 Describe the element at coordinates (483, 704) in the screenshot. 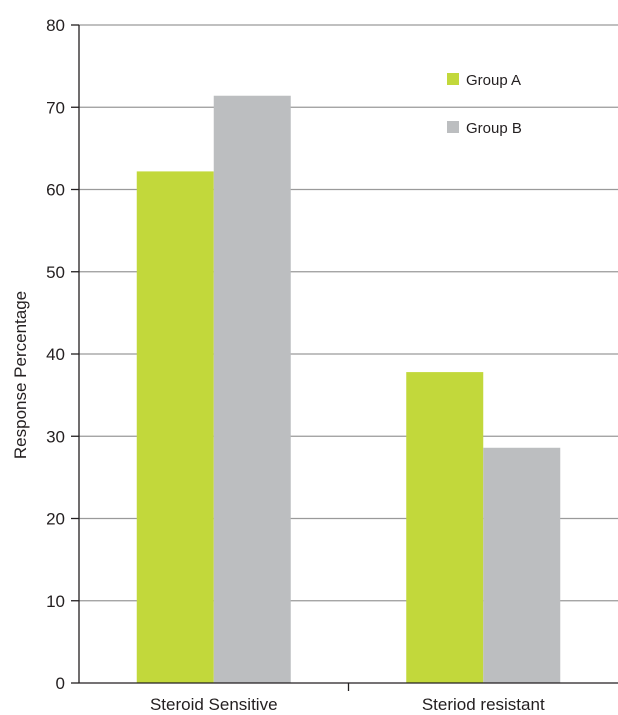

I see `x-category-label: Steriod resistant` at that location.